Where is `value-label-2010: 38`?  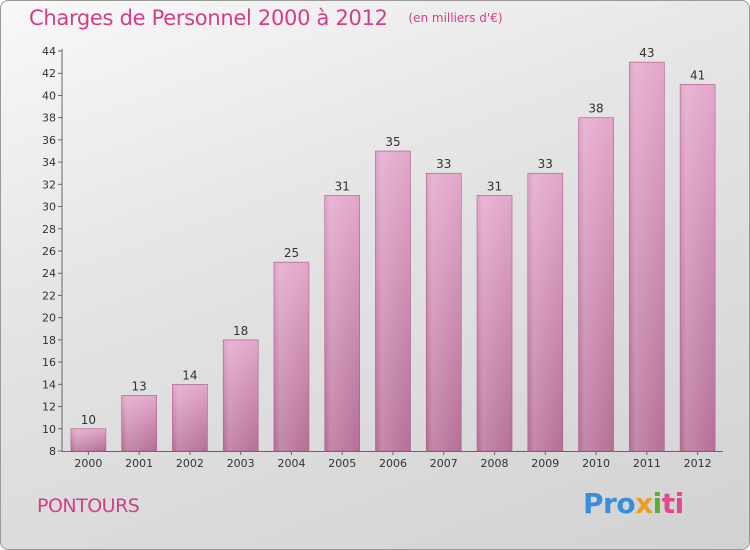 value-label-2010: 38 is located at coordinates (595, 109).